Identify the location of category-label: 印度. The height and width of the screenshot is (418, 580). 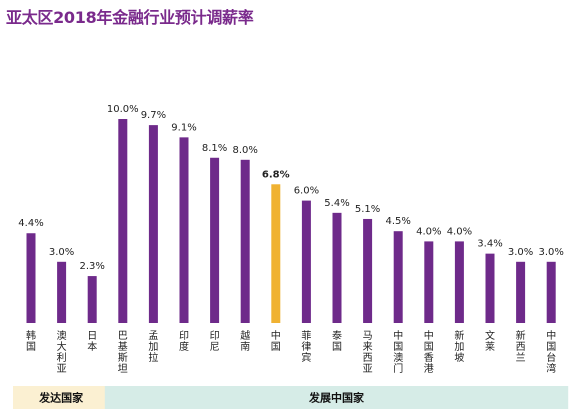
(184, 341).